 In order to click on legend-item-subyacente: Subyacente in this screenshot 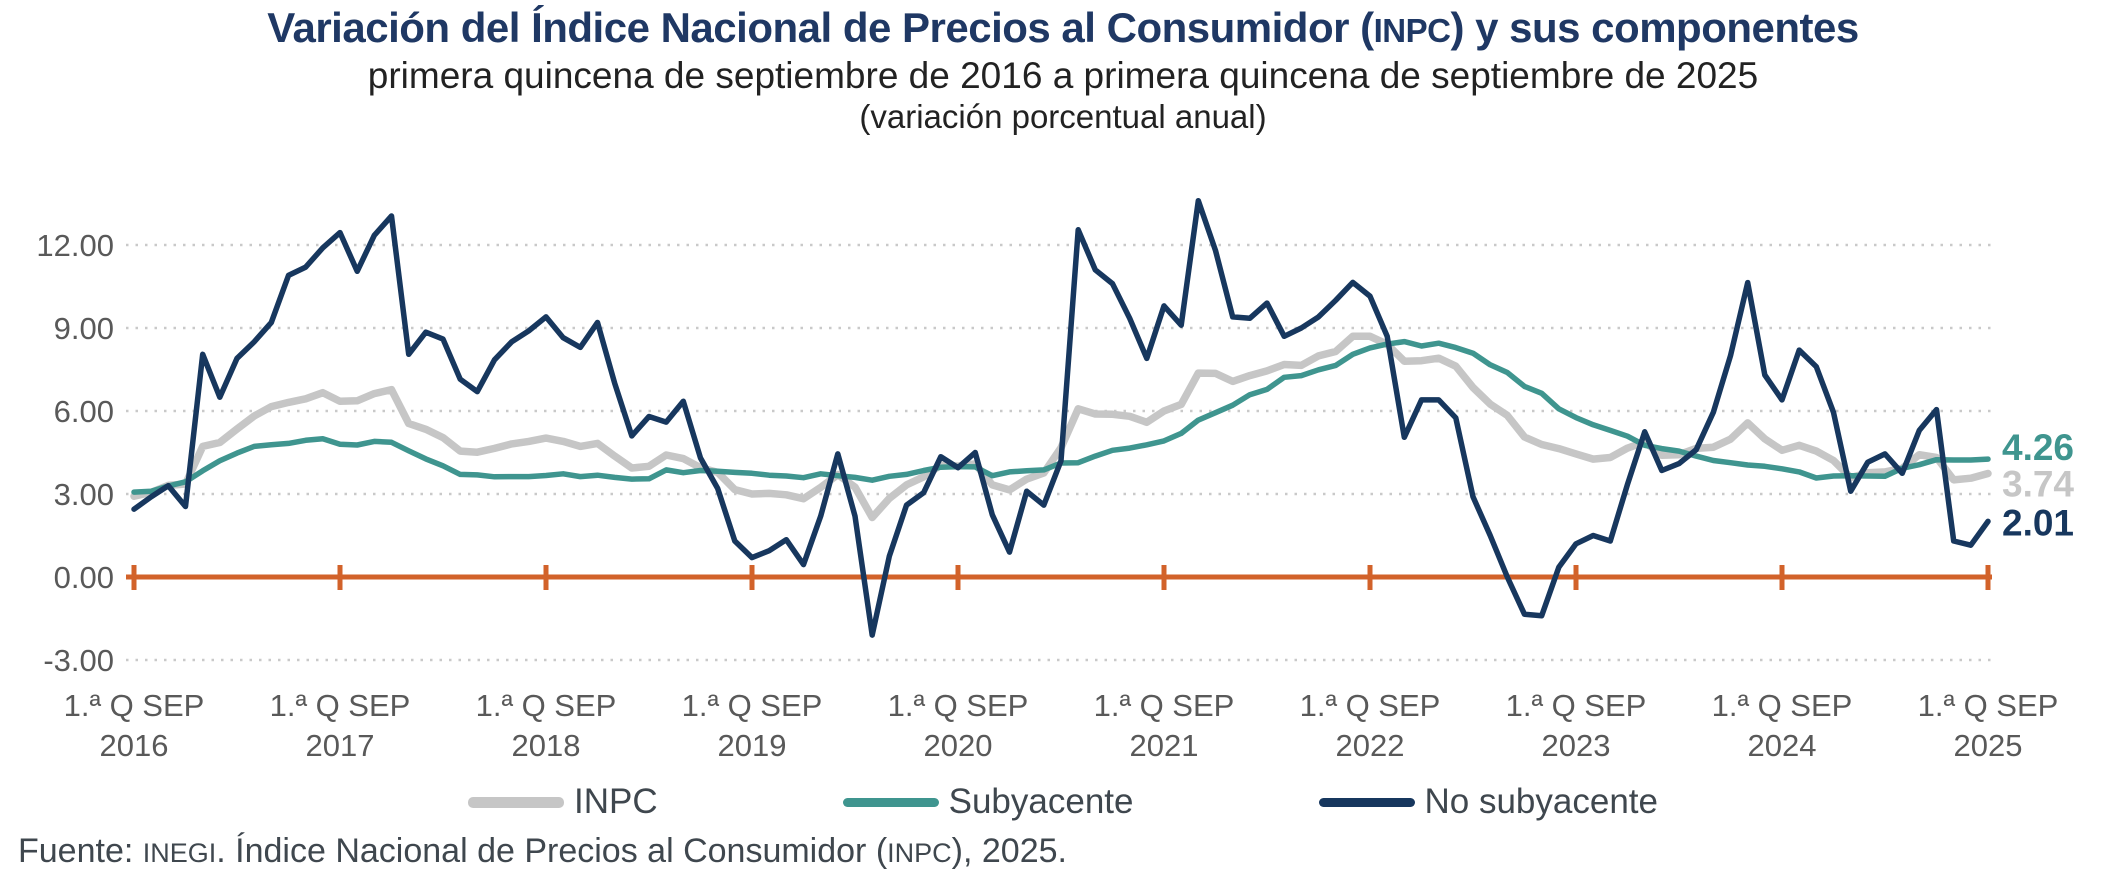, I will do `click(988, 802)`.